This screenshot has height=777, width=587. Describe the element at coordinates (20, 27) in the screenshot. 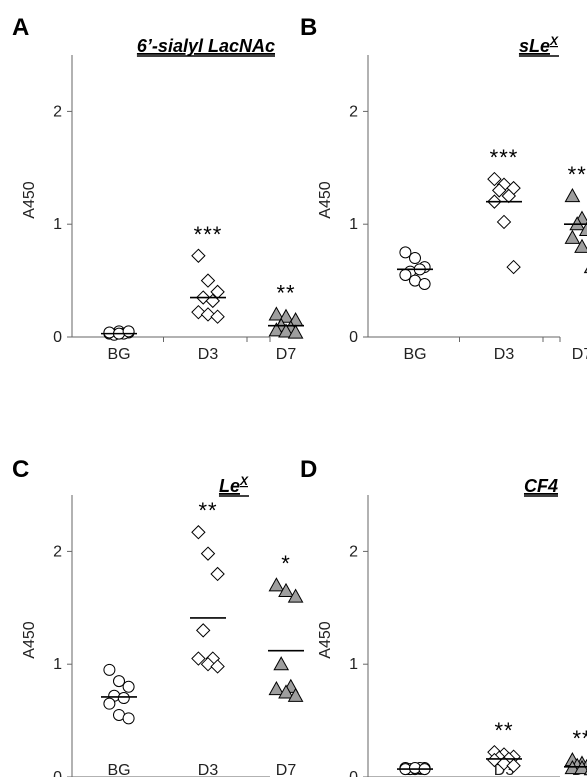

I see `panel-letter: A` at that location.